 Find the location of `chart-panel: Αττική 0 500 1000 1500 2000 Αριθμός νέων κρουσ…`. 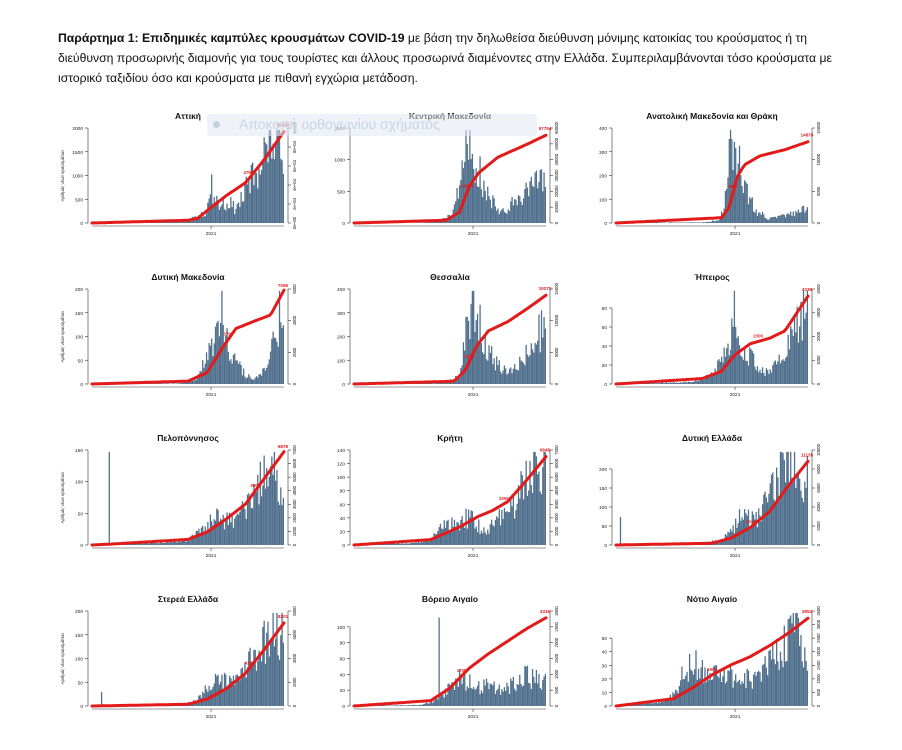

chart-panel: Αττική 0 500 1000 1500 2000 Αριθμός νέων κρουσ… is located at coordinates (178, 174).